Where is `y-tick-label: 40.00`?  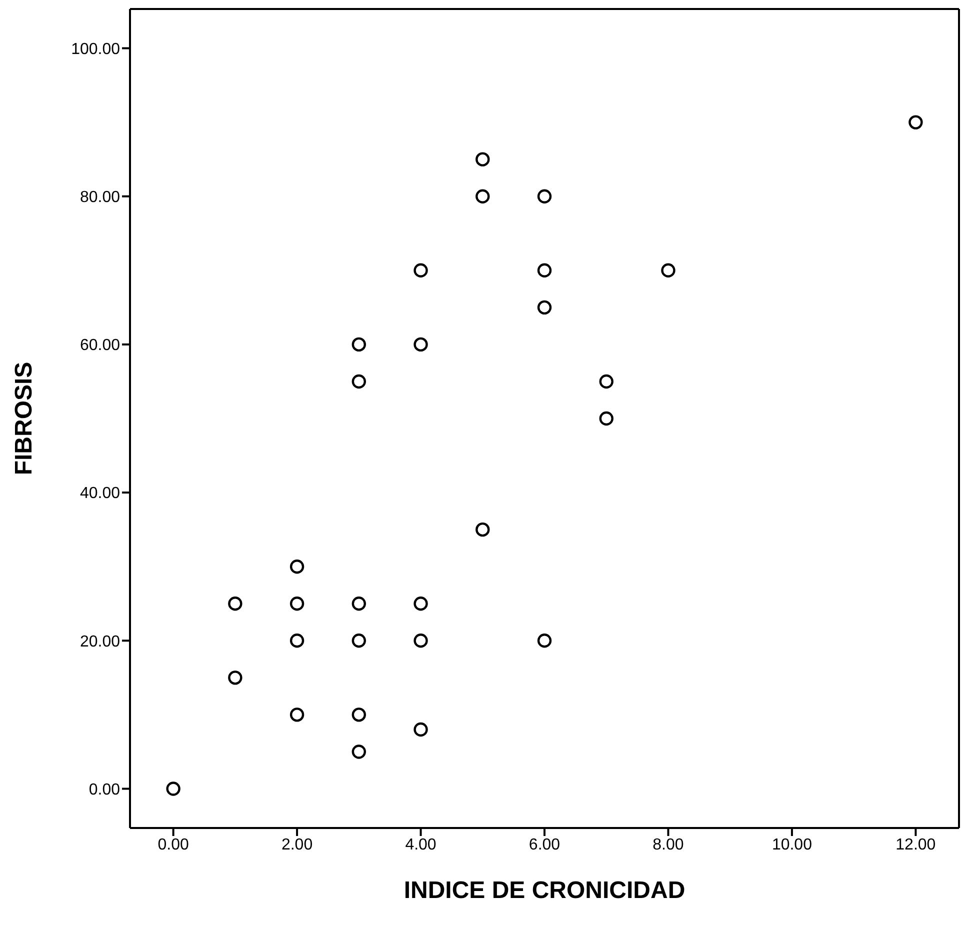 y-tick-label: 40.00 is located at coordinates (100, 493).